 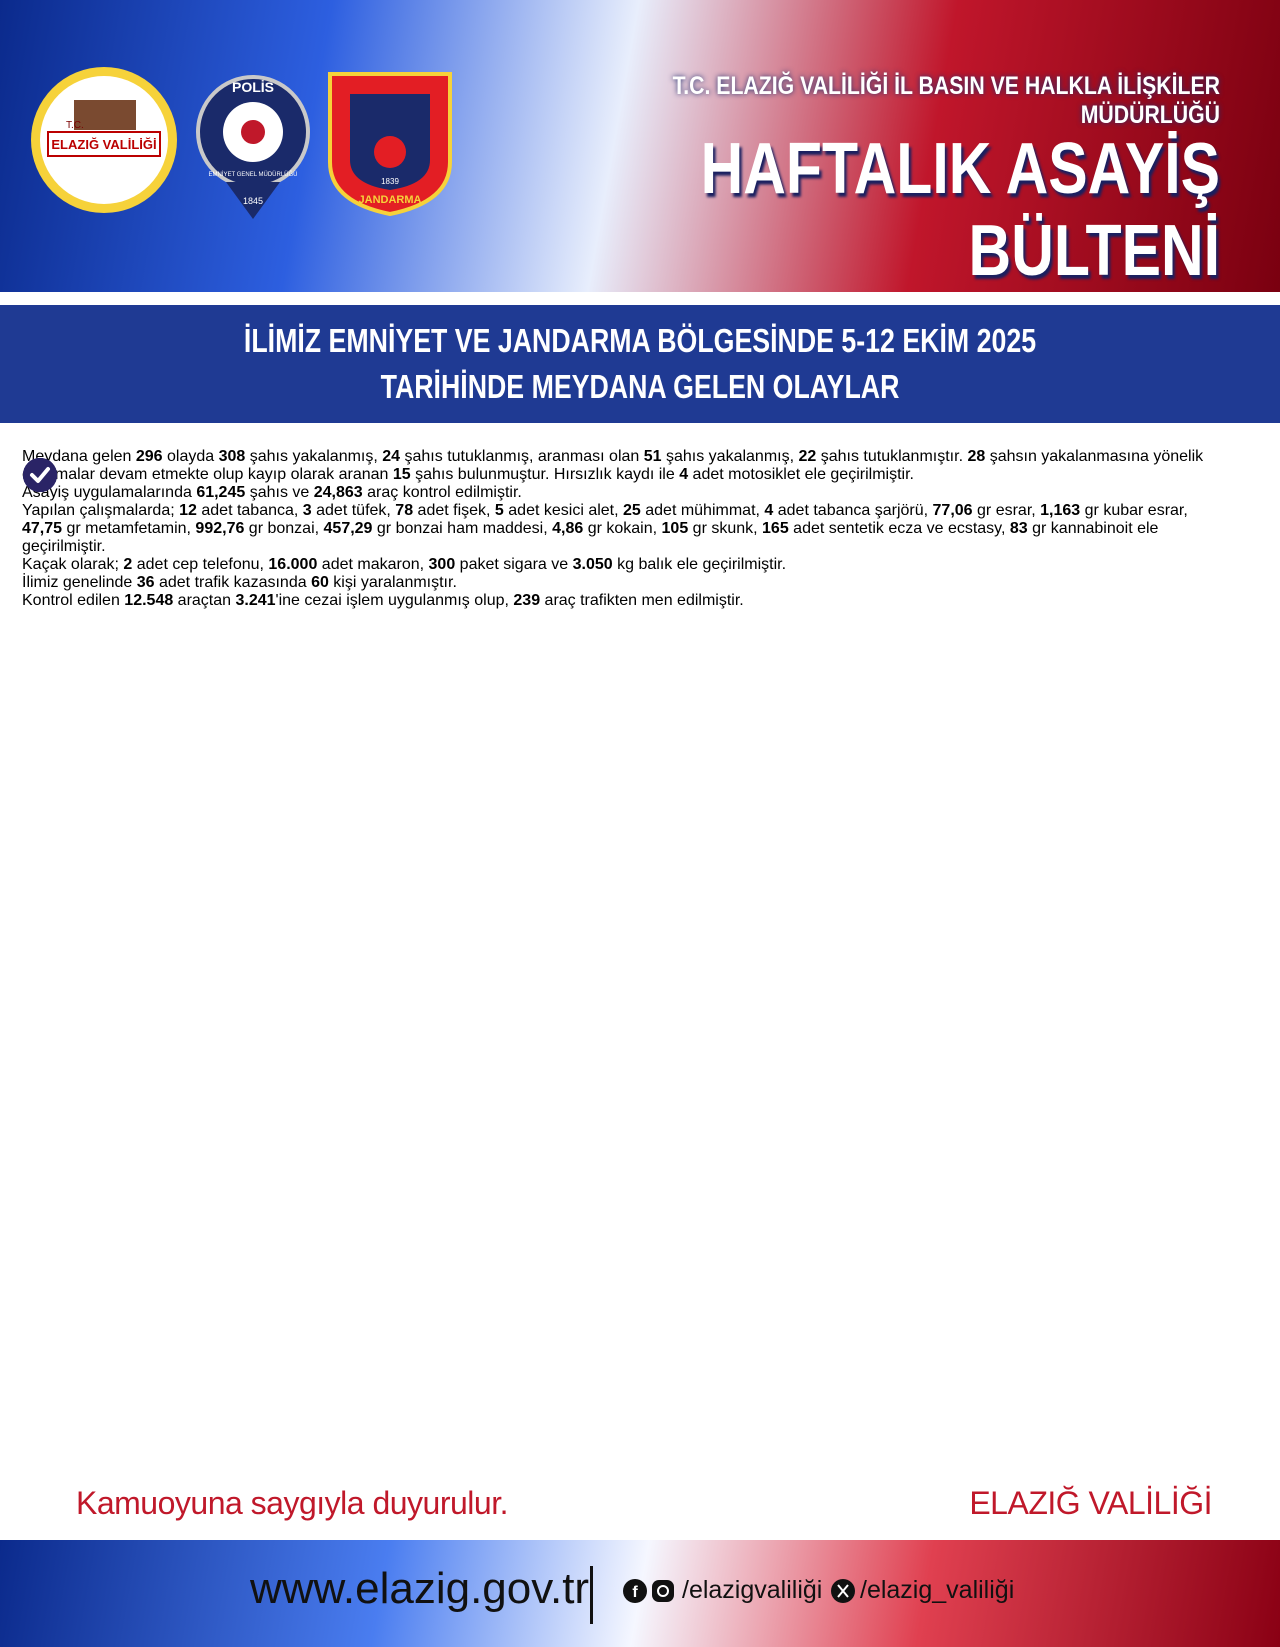 I want to click on text-run: Asayiş uygulamalarında, so click(x=109, y=492).